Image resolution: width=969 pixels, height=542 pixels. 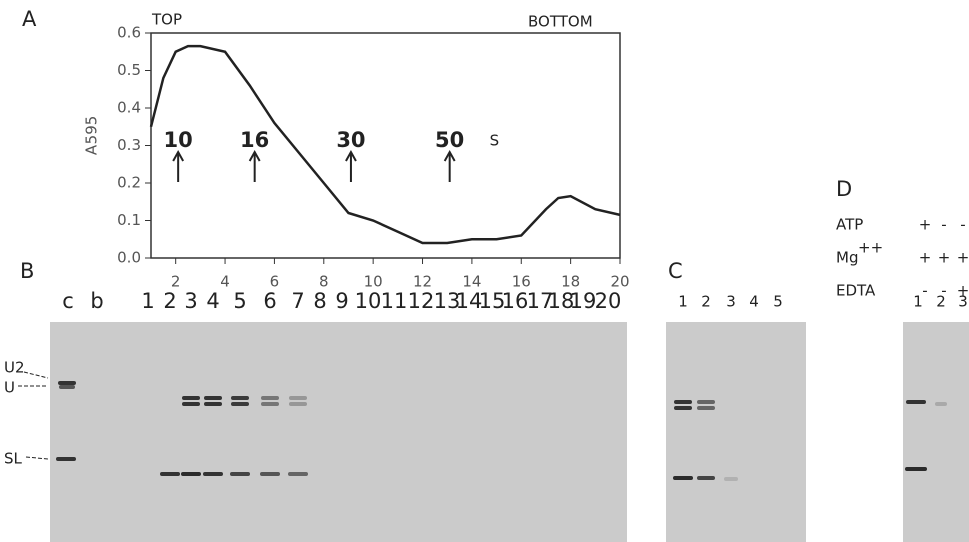 What do you see at coordinates (495, 141) in the screenshot?
I see `unit-label: S` at bounding box center [495, 141].